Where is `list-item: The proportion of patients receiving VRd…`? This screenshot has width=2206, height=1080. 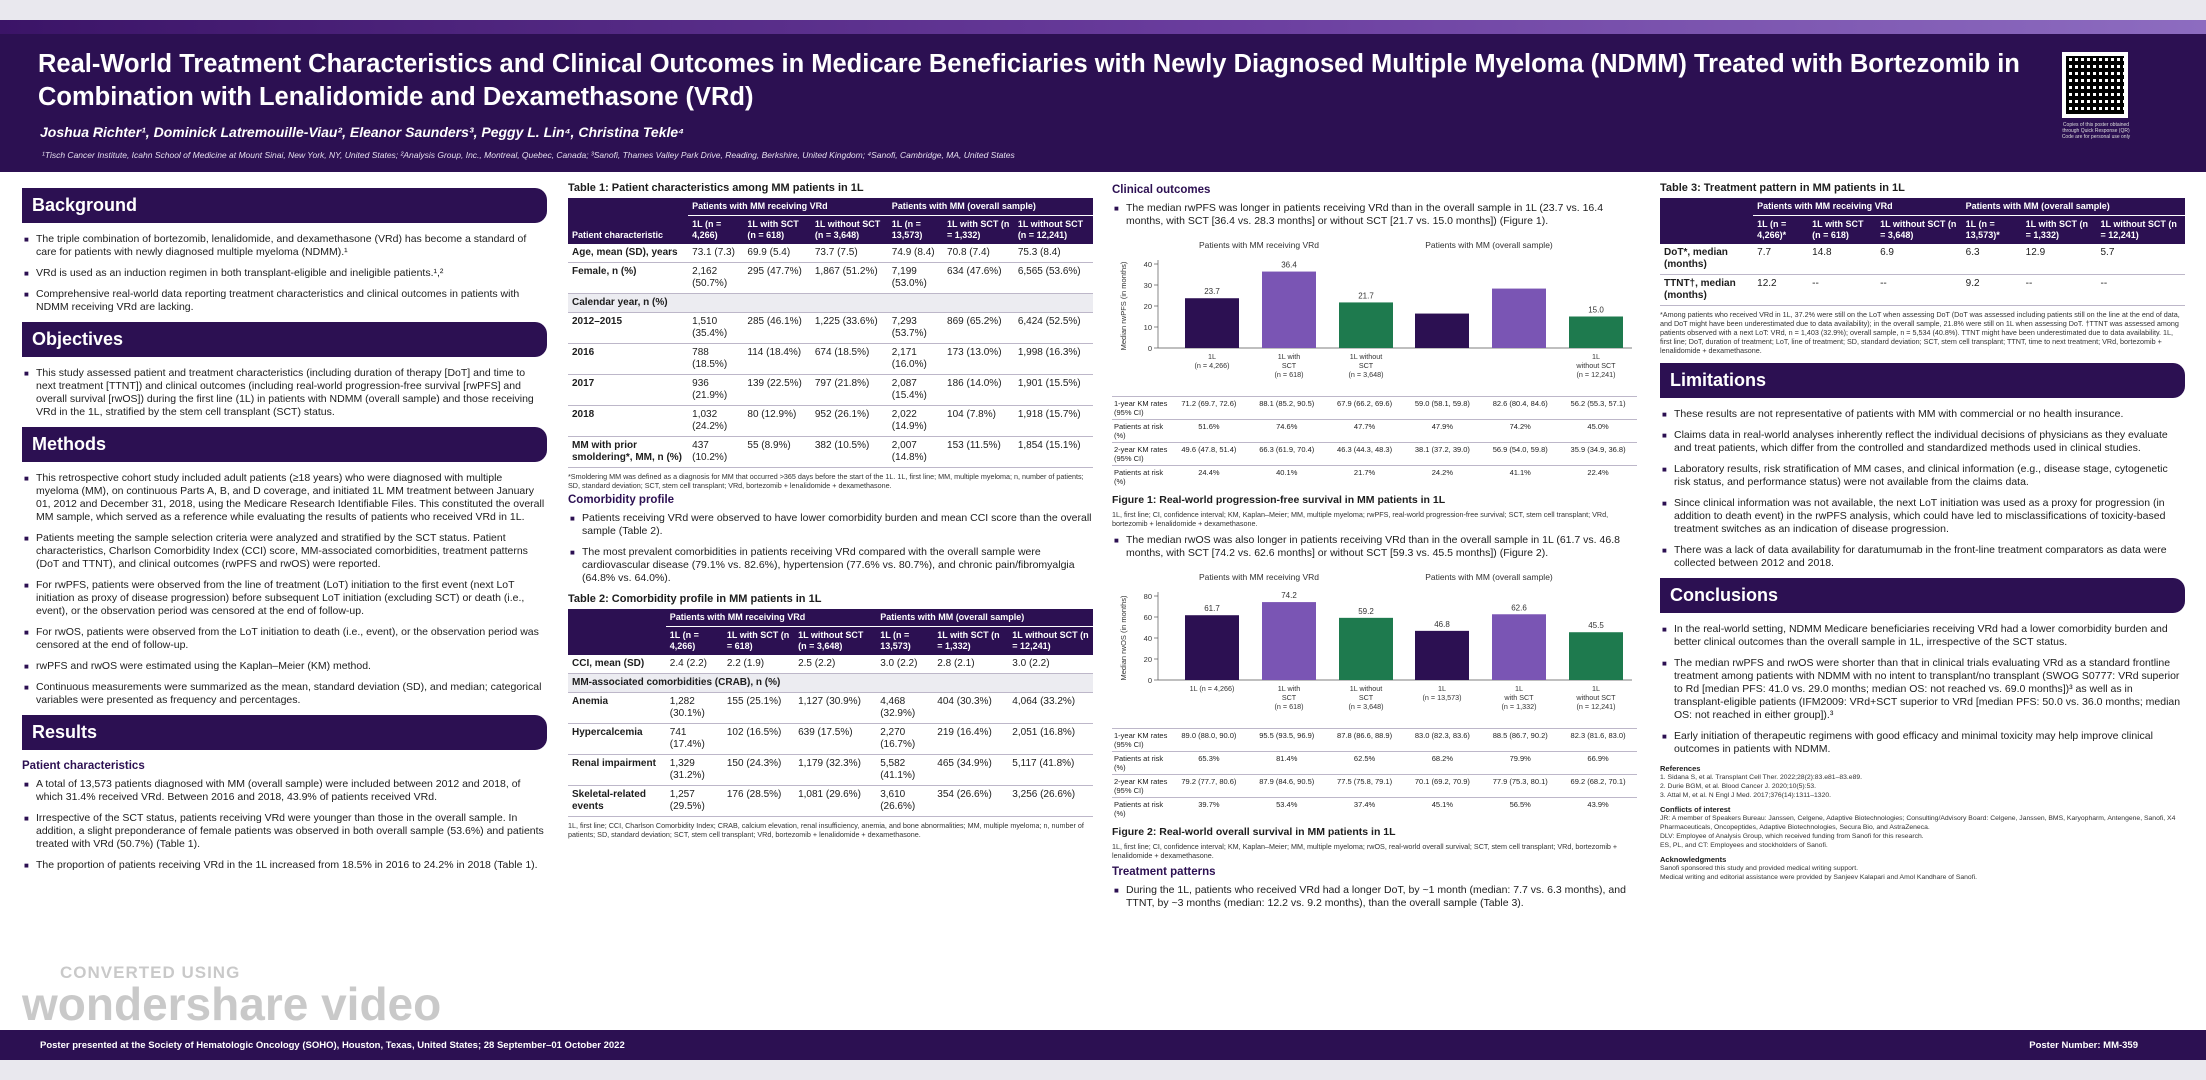 list-item: The proportion of patients receiving VRd… is located at coordinates (284, 865).